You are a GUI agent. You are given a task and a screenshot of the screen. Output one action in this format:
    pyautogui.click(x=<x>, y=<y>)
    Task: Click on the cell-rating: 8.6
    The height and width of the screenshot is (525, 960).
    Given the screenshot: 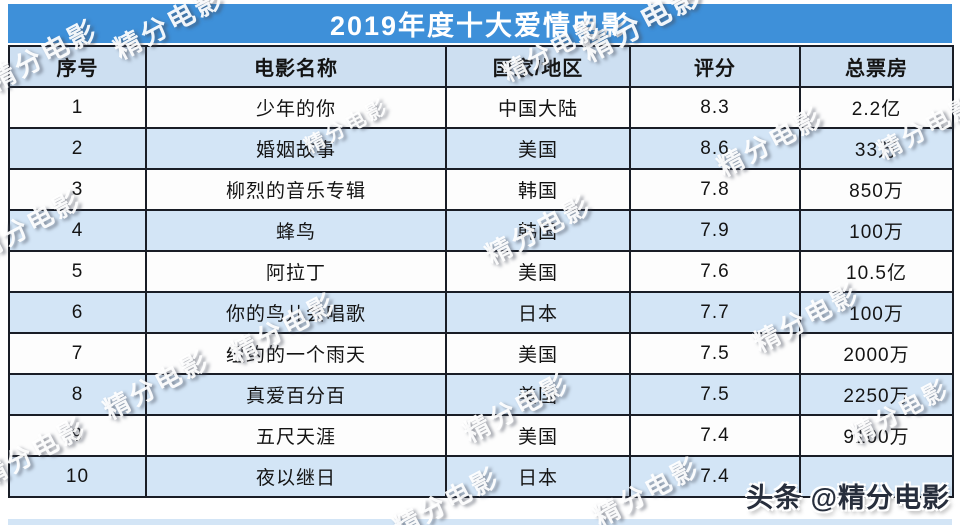 What is the action you would take?
    pyautogui.click(x=715, y=148)
    